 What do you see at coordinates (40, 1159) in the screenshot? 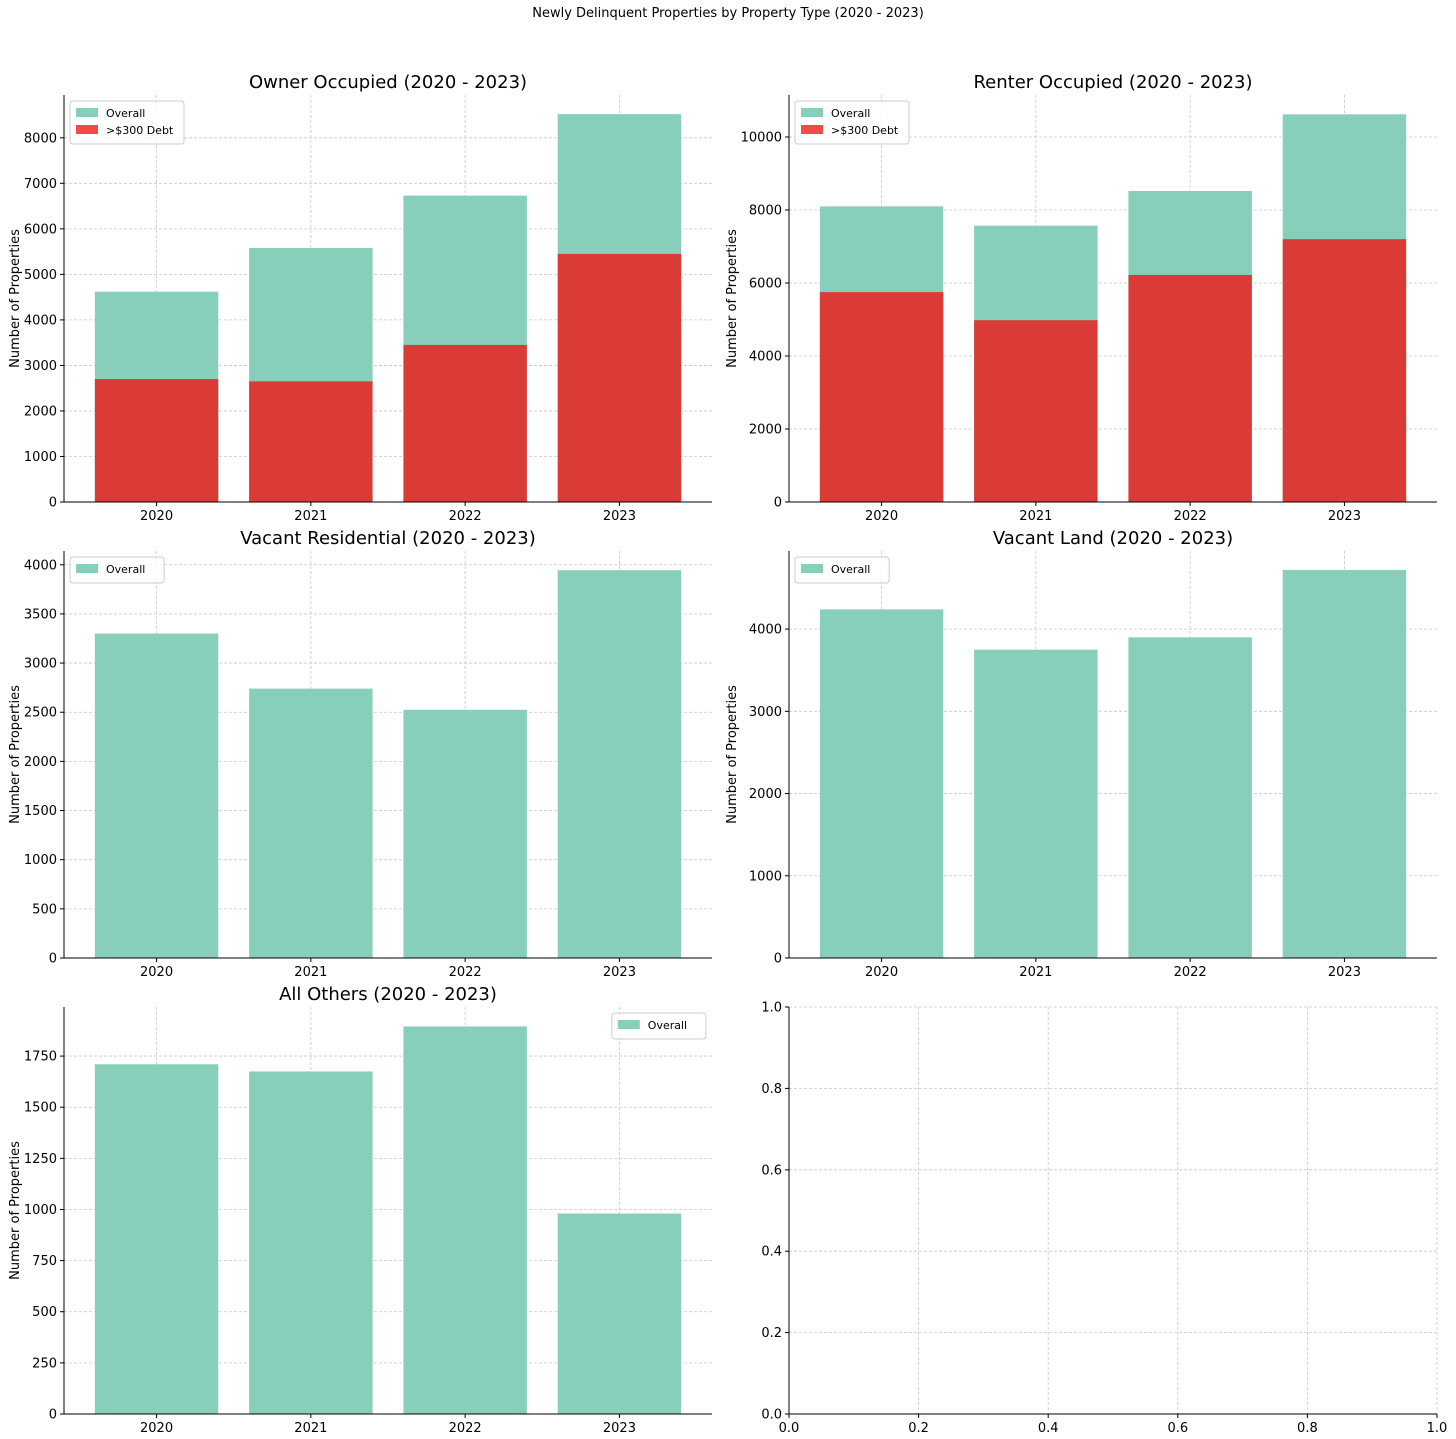
I see `y-tick-label: 1250` at bounding box center [40, 1159].